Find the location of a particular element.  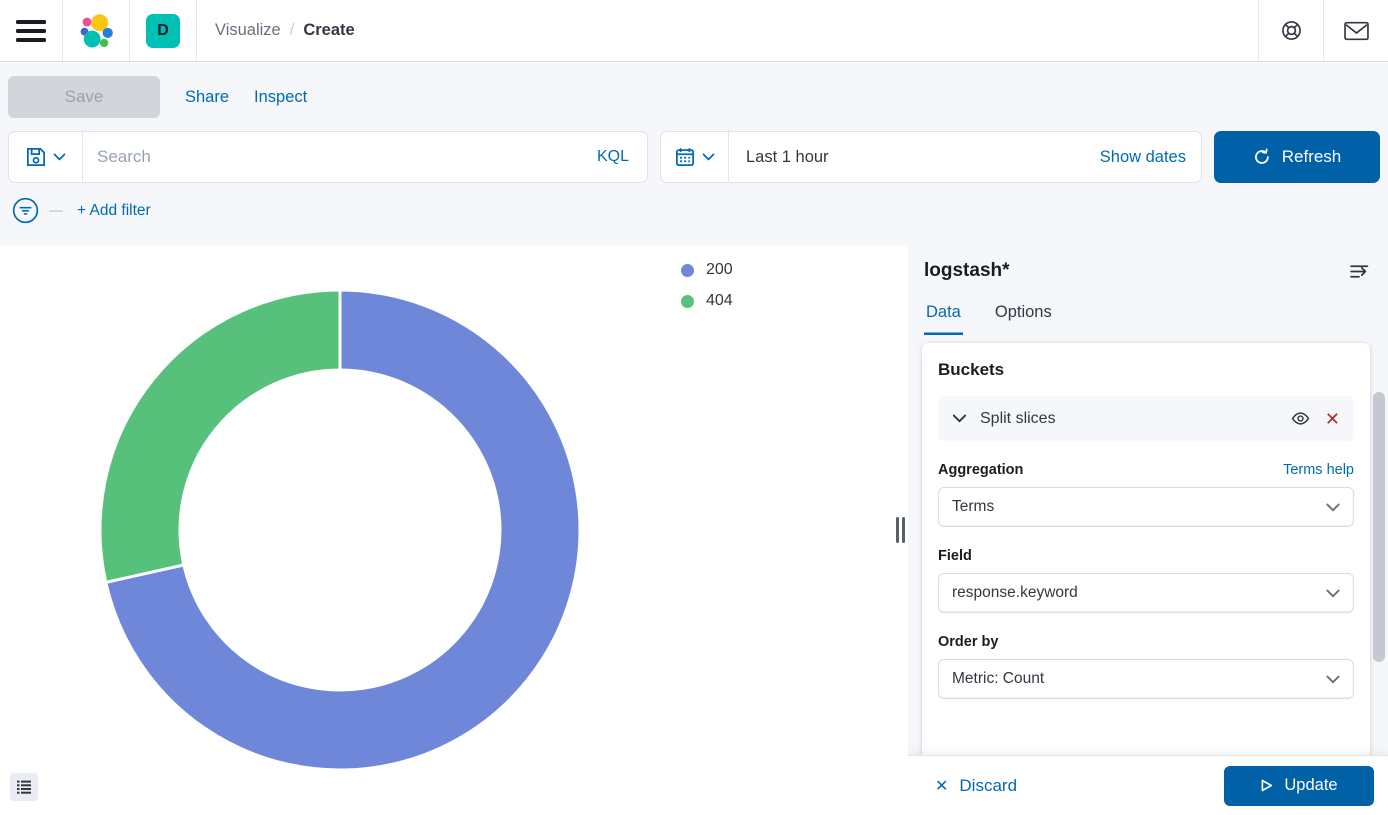

toggle-visibility-button is located at coordinates (1300, 418).